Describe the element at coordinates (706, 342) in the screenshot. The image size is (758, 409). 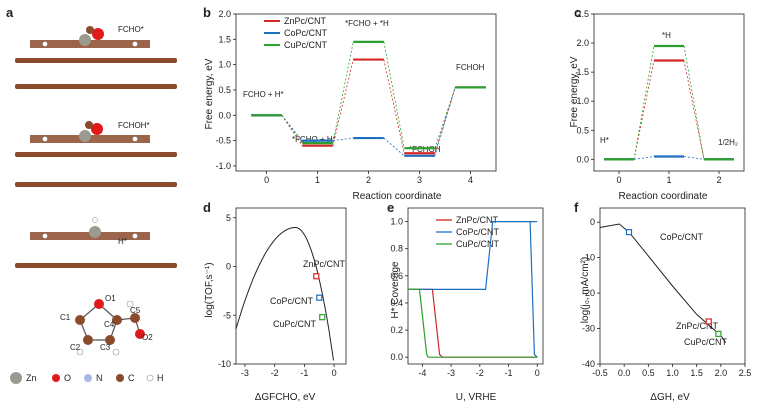
I see `label-f-cu: CuPc/CNT` at that location.